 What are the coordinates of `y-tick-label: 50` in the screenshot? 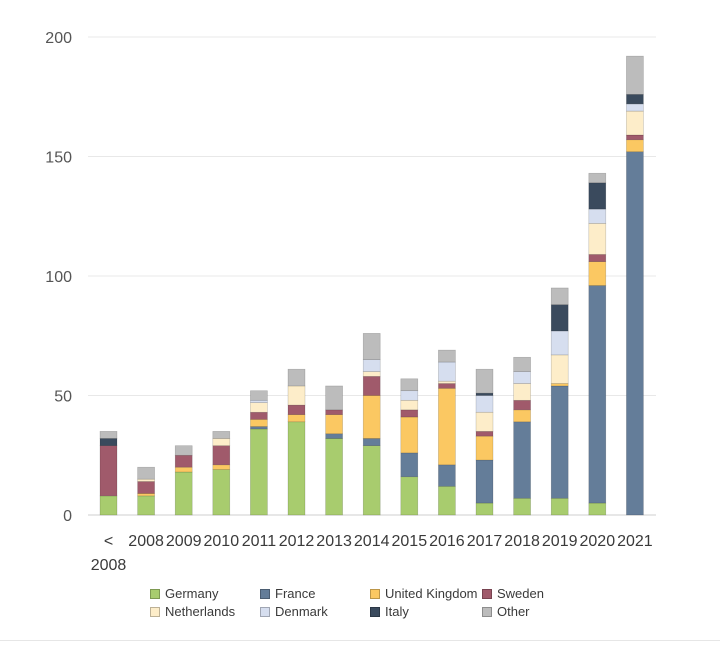 It's located at (63, 397).